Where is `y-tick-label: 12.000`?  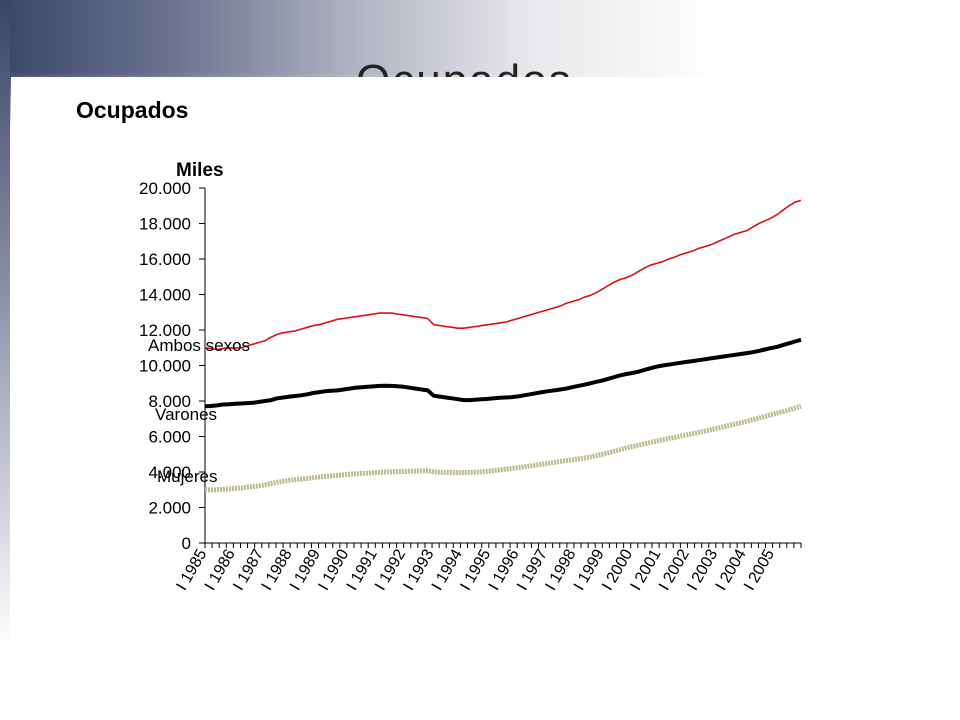 y-tick-label: 12.000 is located at coordinates (165, 330).